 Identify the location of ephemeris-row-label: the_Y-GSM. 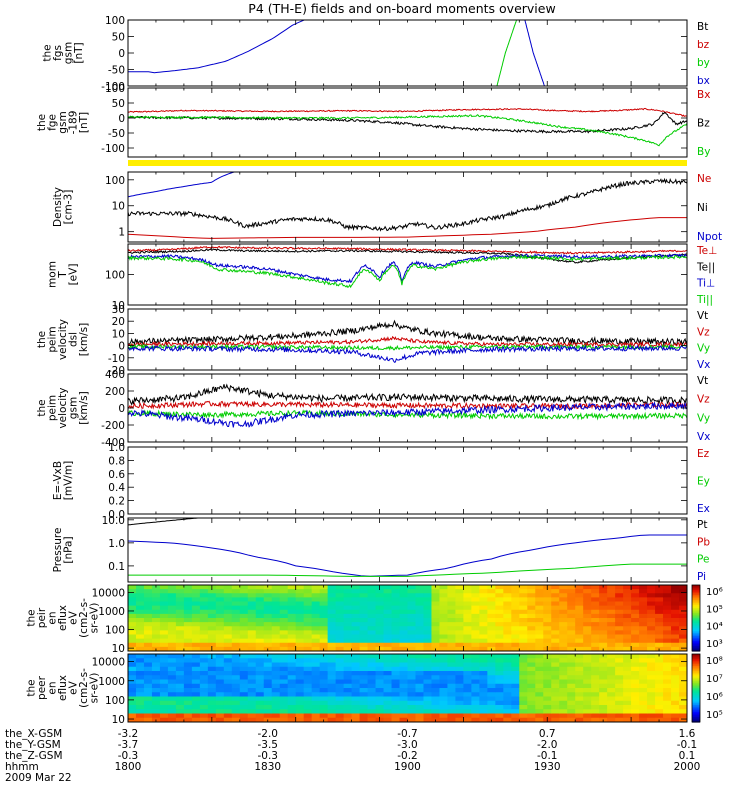
(33, 745).